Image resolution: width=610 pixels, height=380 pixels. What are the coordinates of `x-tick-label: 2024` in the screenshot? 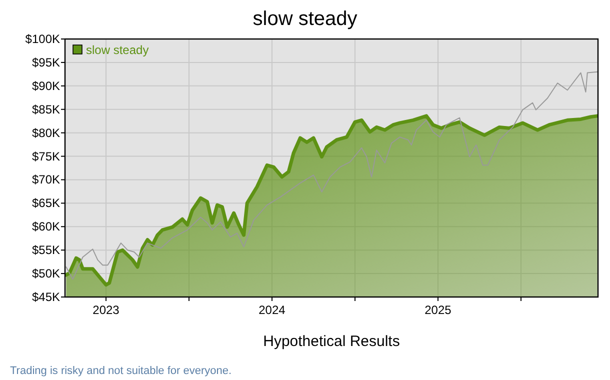 It's located at (272, 310).